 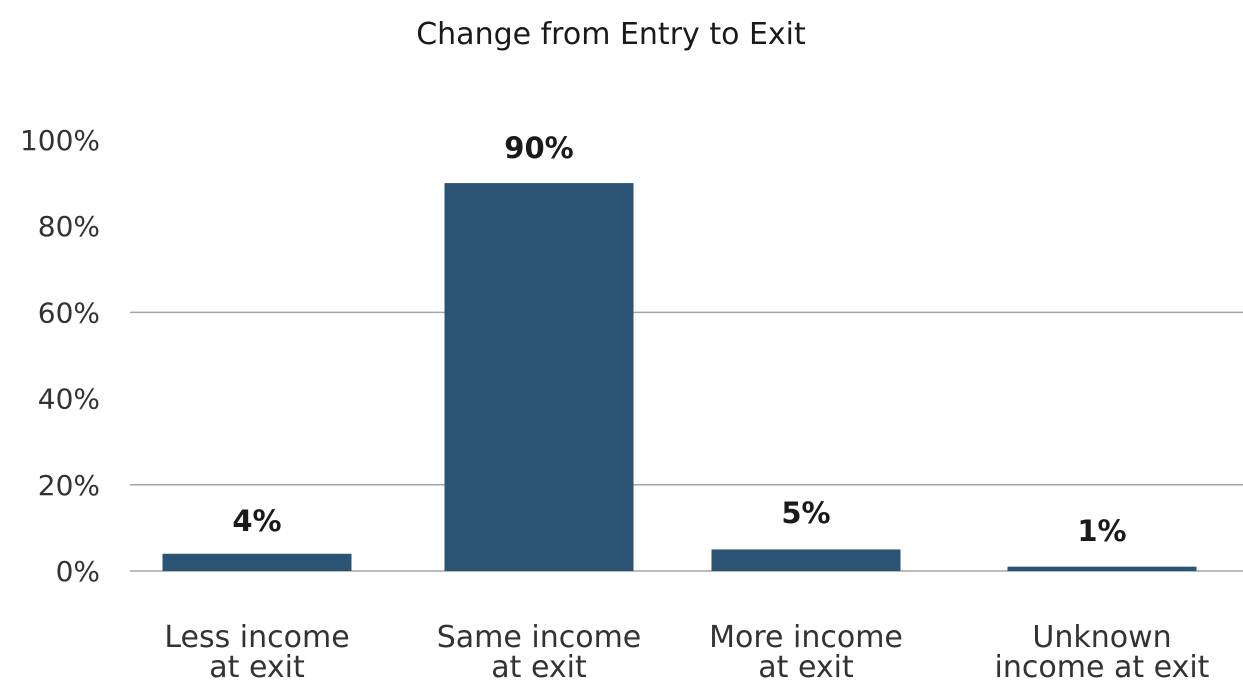 What do you see at coordinates (611, 34) in the screenshot?
I see `chart-title: Change from Entry to Exit` at bounding box center [611, 34].